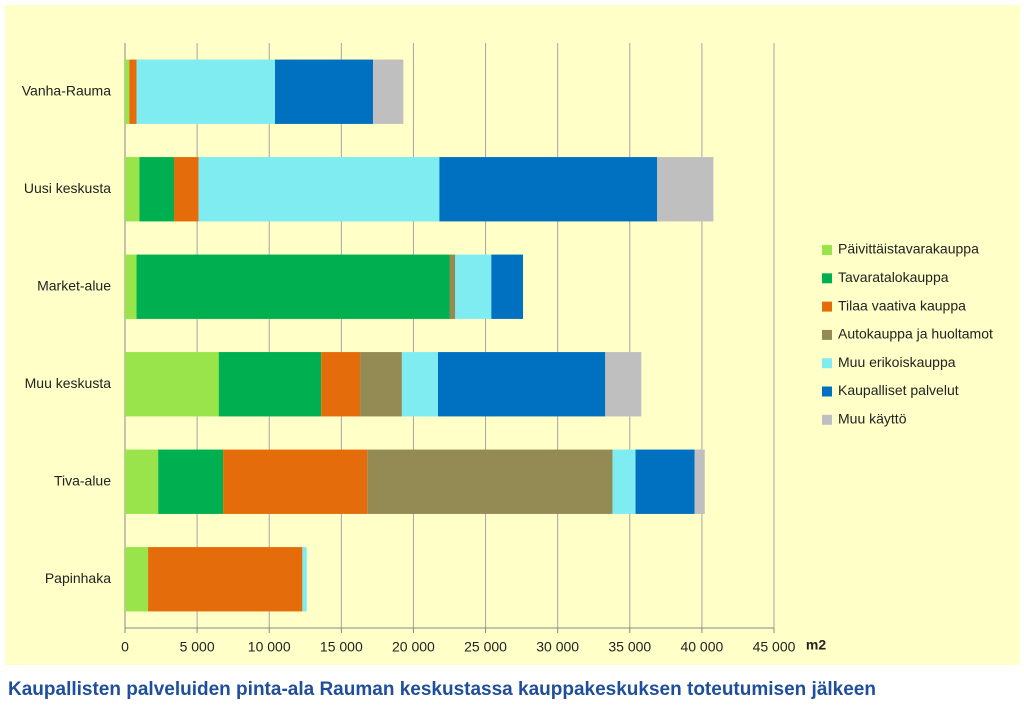 This screenshot has width=1024, height=718. What do you see at coordinates (898, 390) in the screenshot?
I see `legend-label: Kaupalliset palvelut` at bounding box center [898, 390].